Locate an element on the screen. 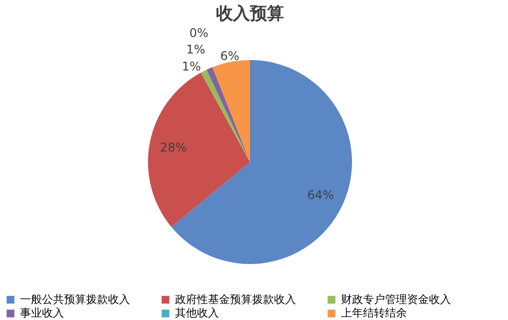  legend-label: 财政专户管理资金收入 is located at coordinates (396, 299).